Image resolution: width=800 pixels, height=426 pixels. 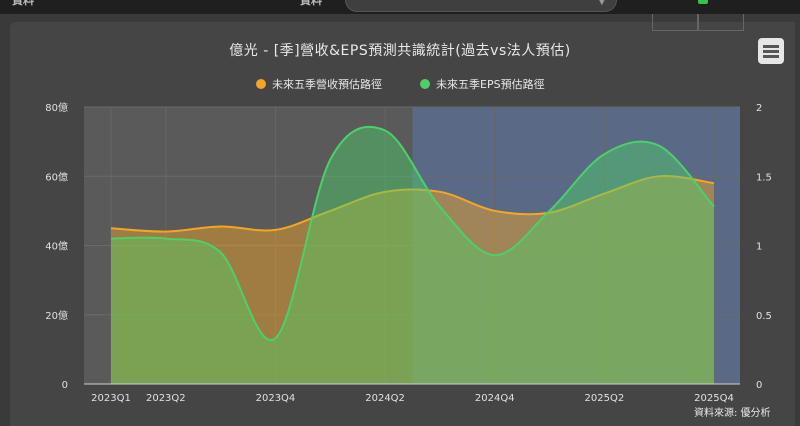 What do you see at coordinates (56, 107) in the screenshot?
I see `y-left-tick-label: 80億` at bounding box center [56, 107].